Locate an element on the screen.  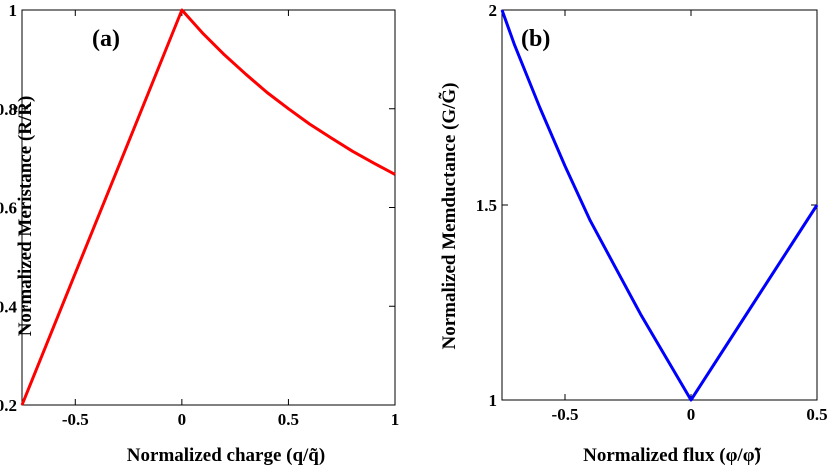
y-tick-label: 0.8 is located at coordinates (8, 109).